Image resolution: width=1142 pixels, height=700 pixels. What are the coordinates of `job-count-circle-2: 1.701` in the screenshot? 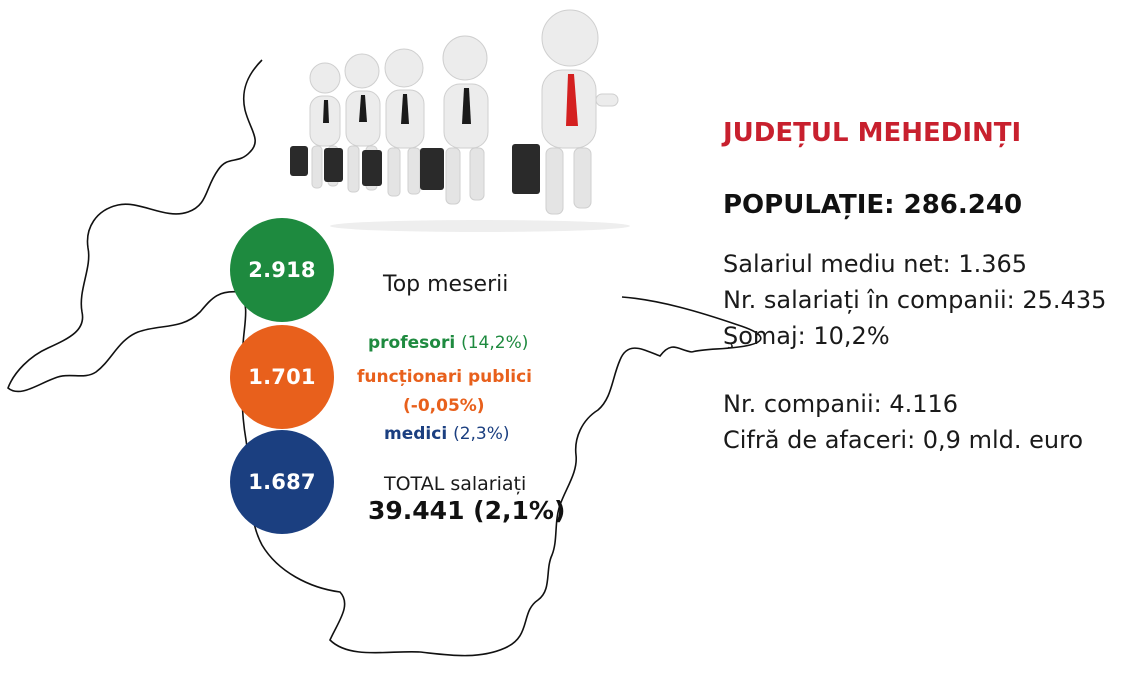 It's located at (282, 377).